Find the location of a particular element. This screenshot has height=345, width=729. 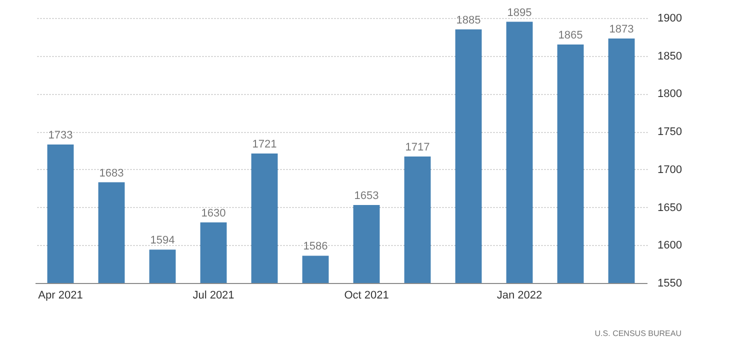

y-tick-label: 1550 is located at coordinates (670, 284).